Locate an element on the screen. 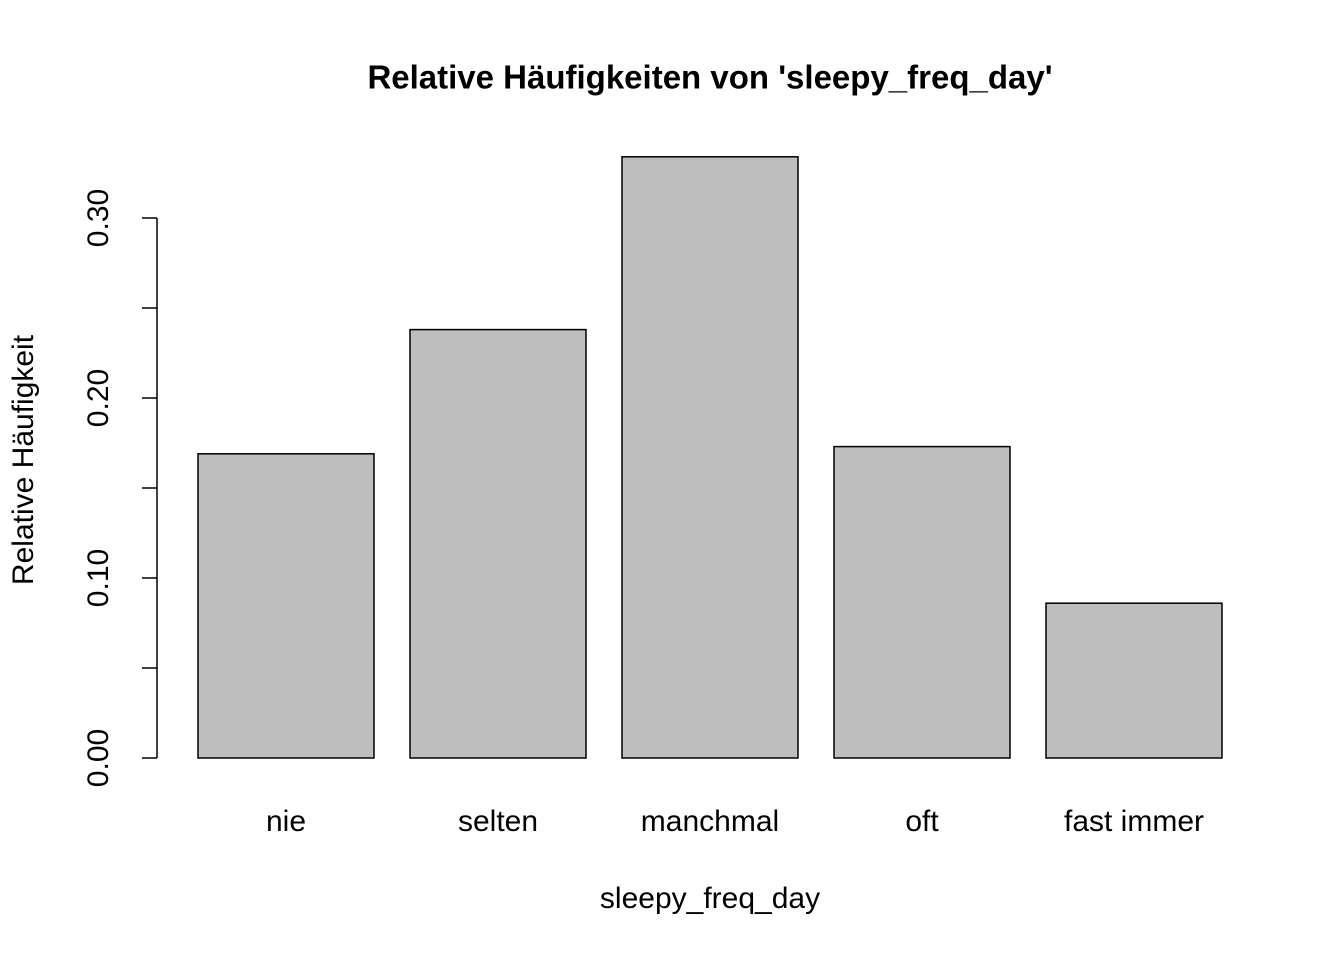 Image resolution: width=1344 pixels, height=960 pixels. x-axis-label: sleepy_freq_day is located at coordinates (710, 898).